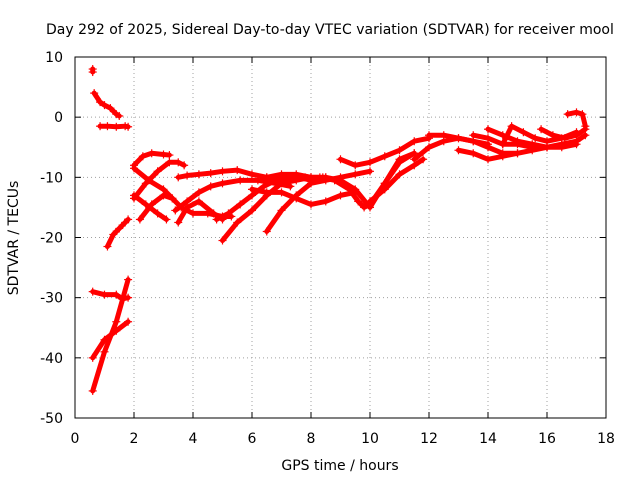  What do you see at coordinates (51, 359) in the screenshot?
I see `y-tick-label: -40` at bounding box center [51, 359].